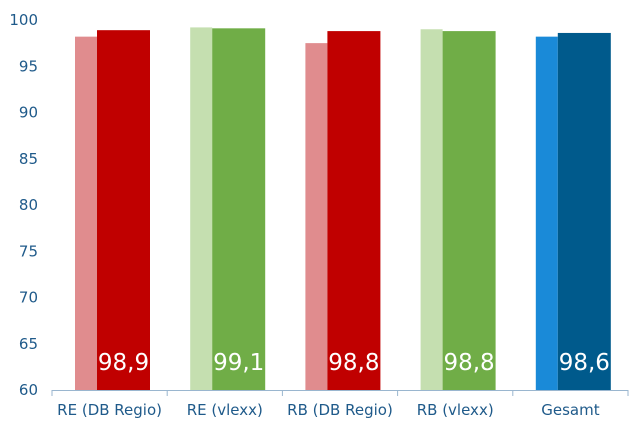 The image size is (633, 426). What do you see at coordinates (28, 298) in the screenshot?
I see `y-tick-label: 70` at bounding box center [28, 298].